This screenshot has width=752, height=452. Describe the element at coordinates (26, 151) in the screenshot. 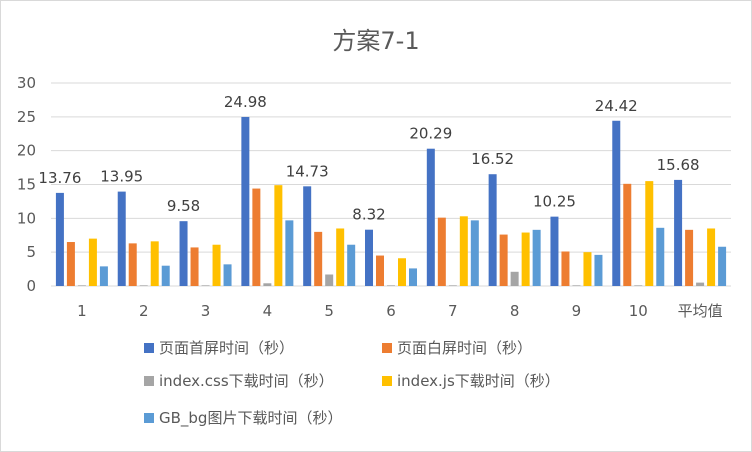

I see `y-tick-label: 20` at that location.